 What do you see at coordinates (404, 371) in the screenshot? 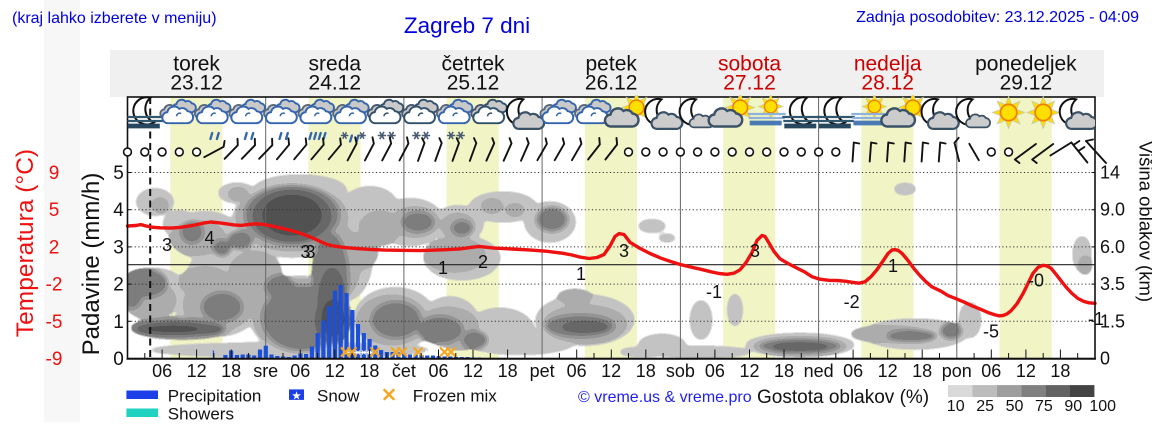
I see `svg-text: čet` at bounding box center [404, 371].